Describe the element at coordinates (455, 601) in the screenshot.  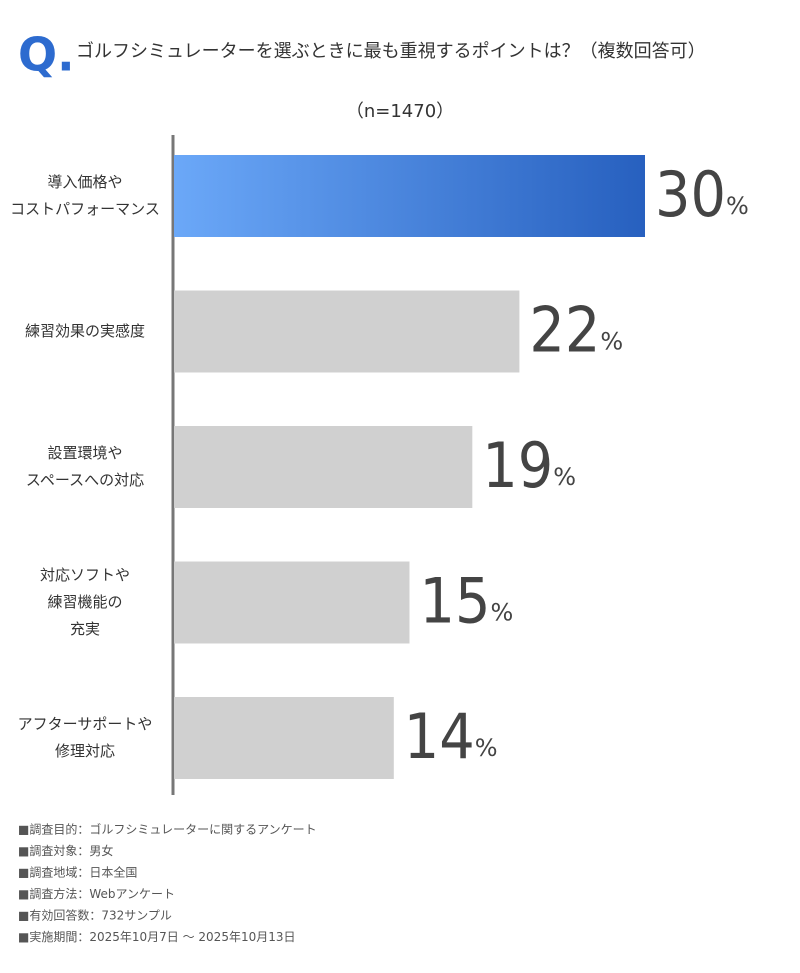
I see `value-number: 15` at that location.